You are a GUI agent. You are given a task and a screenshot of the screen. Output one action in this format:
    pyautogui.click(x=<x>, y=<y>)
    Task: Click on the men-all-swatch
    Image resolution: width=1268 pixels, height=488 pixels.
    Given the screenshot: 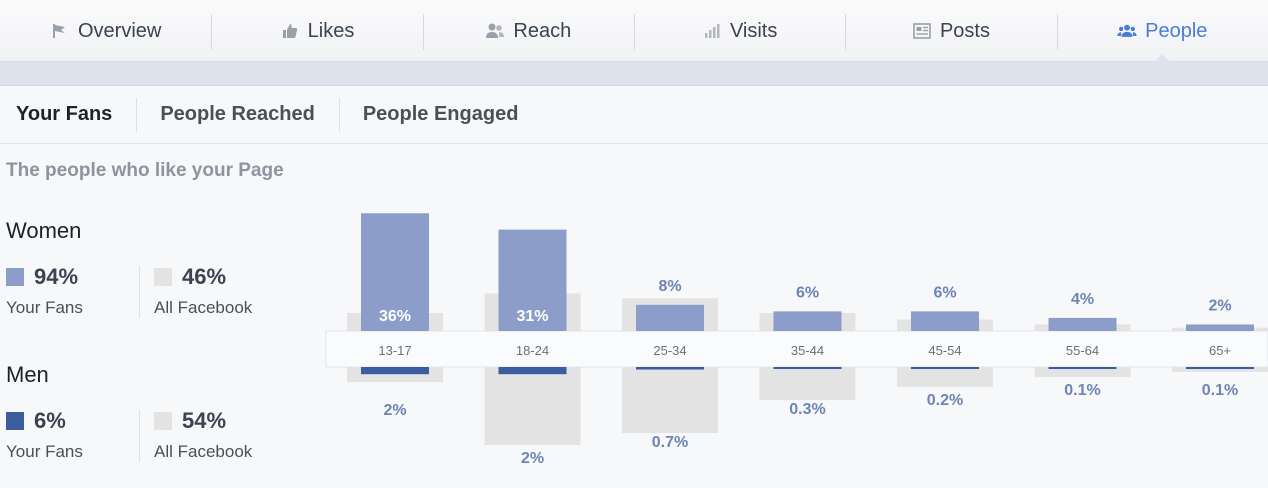 What is the action you would take?
    pyautogui.click(x=163, y=421)
    